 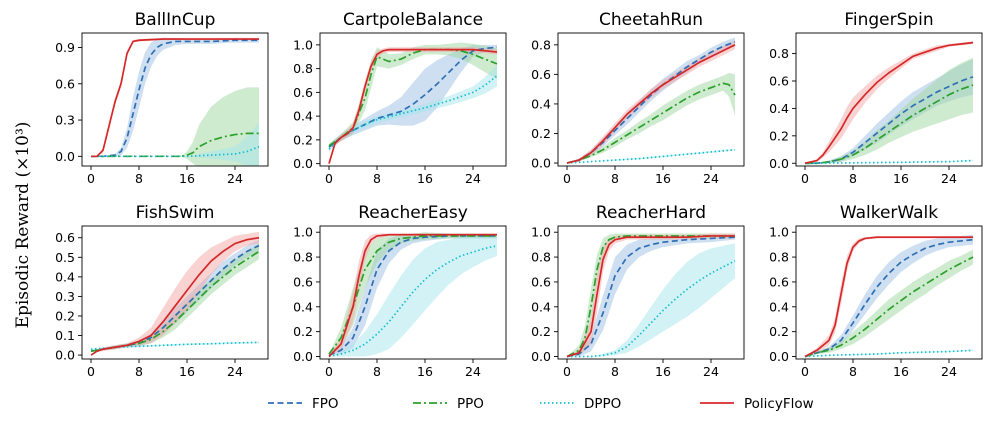 I want to click on legend-label-dppo: DPPO, so click(x=602, y=404).